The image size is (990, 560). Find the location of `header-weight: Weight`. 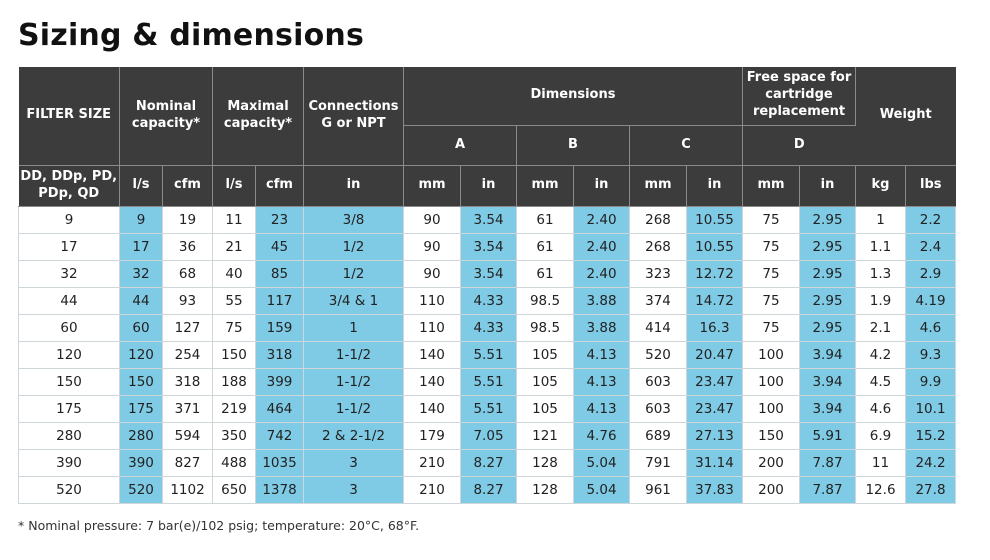

header-weight: Weight is located at coordinates (905, 116).